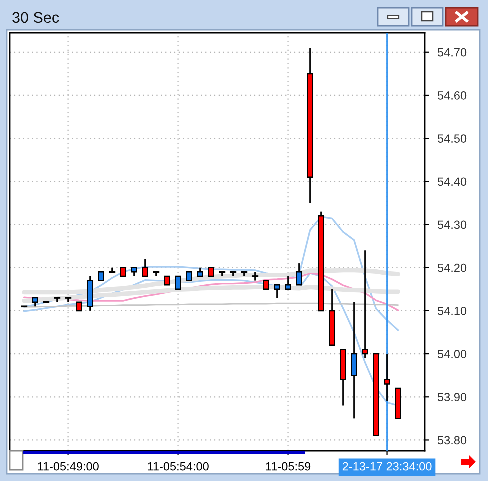  Describe the element at coordinates (178, 466) in the screenshot. I see `x-tick-label: 11-05:54:00` at that location.